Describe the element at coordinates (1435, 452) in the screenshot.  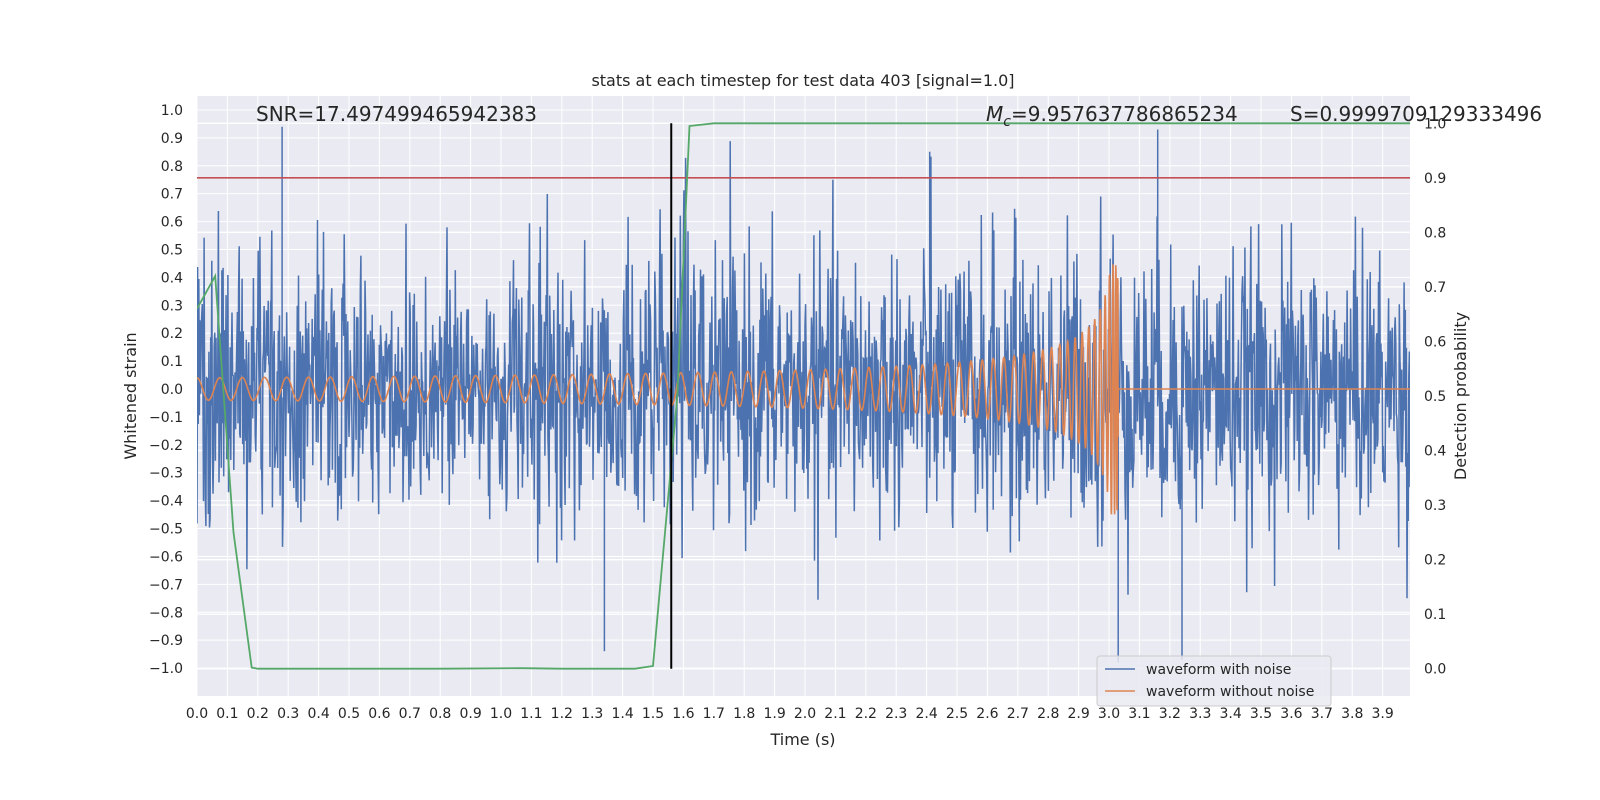
I see `y2-tick-label: 0.4` at that location.